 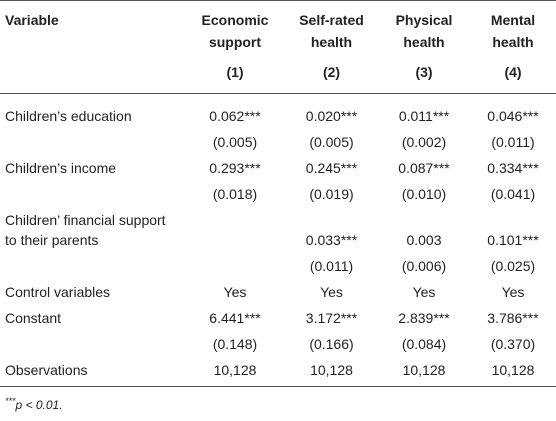 What do you see at coordinates (58, 292) in the screenshot?
I see `row-label: Control variables` at bounding box center [58, 292].